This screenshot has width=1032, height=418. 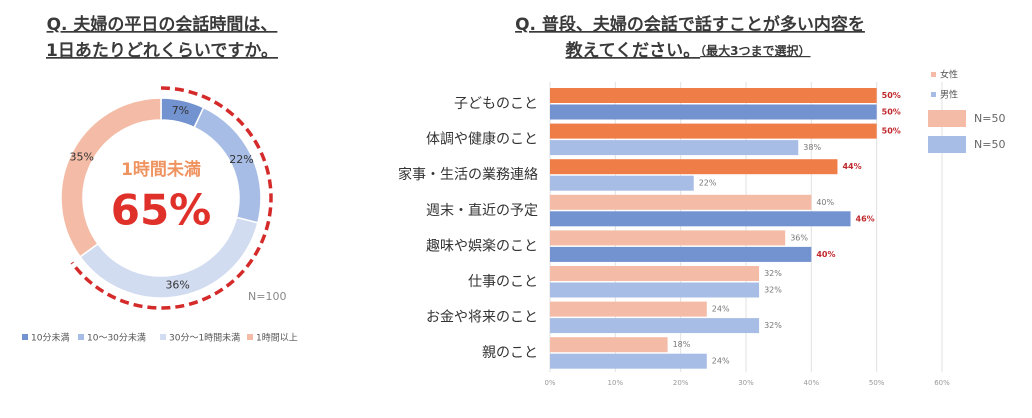 I want to click on x-tick-label: 10%, so click(x=616, y=383).